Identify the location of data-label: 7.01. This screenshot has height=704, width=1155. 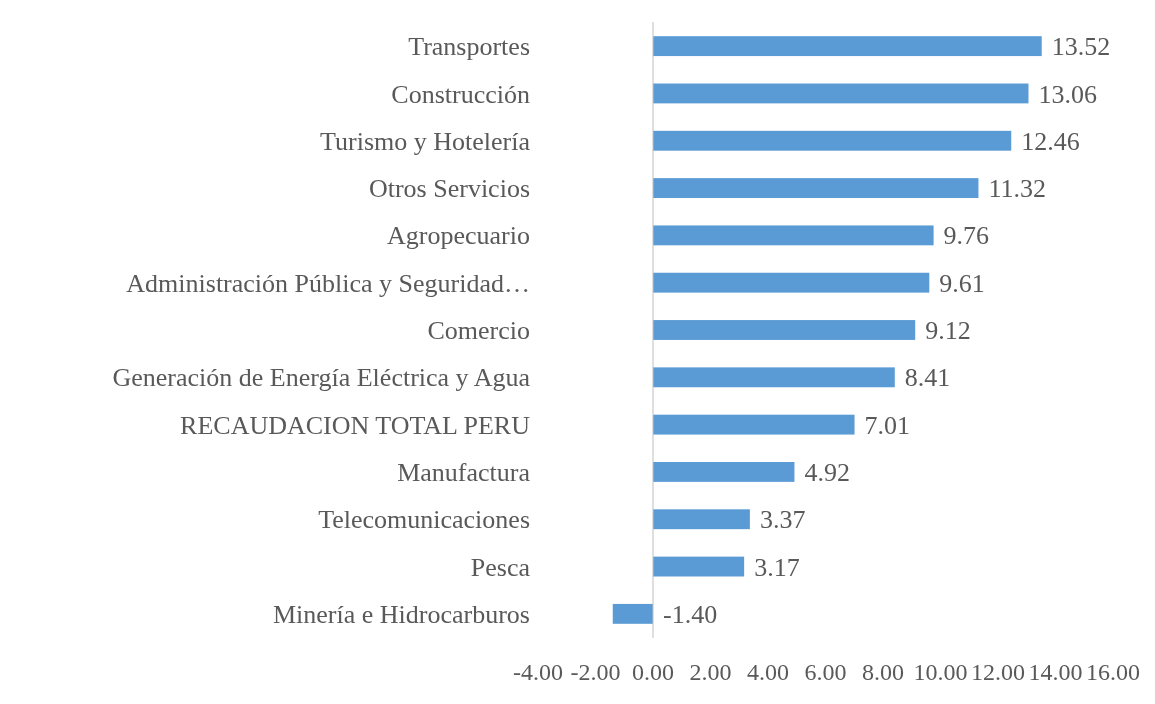
(887, 425).